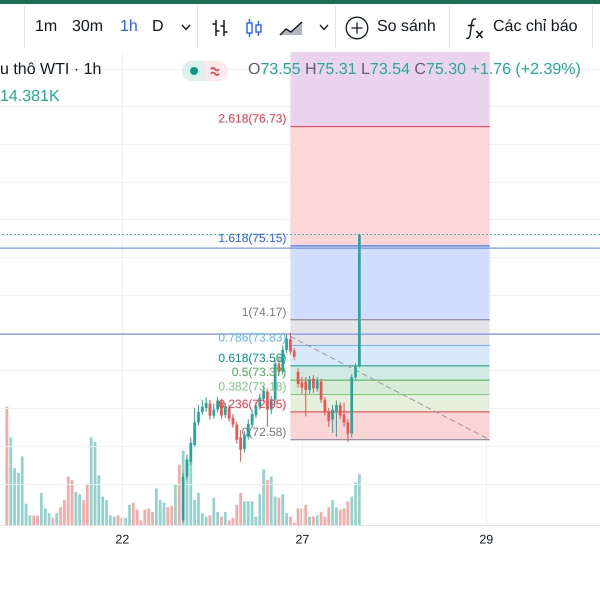 The height and width of the screenshot is (600, 600). I want to click on ref-line-label: 1(74.17), so click(264, 311).